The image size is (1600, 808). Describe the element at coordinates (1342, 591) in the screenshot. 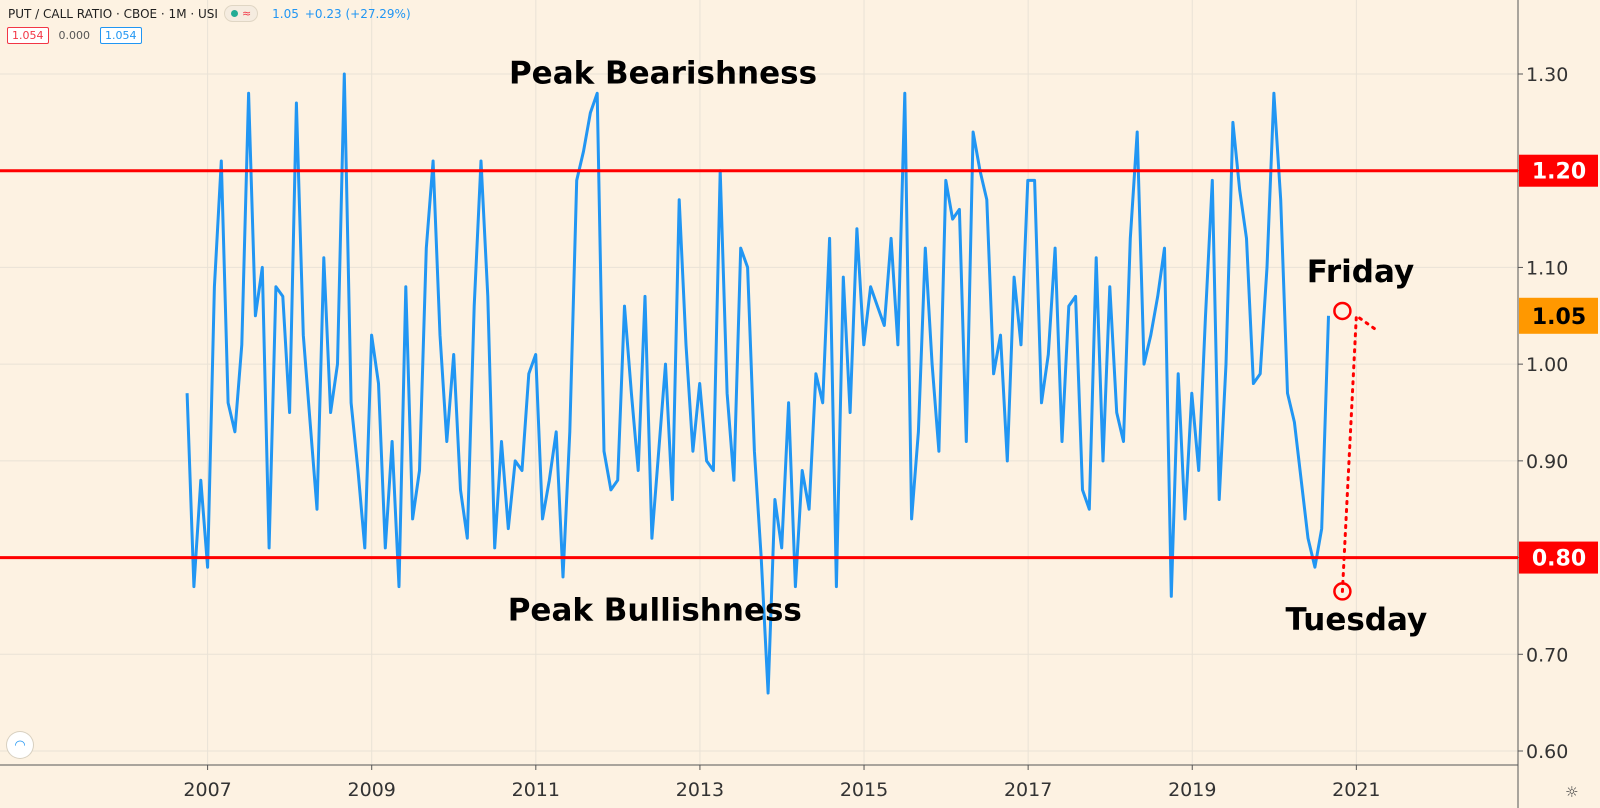

I see `tuesday-marker` at that location.